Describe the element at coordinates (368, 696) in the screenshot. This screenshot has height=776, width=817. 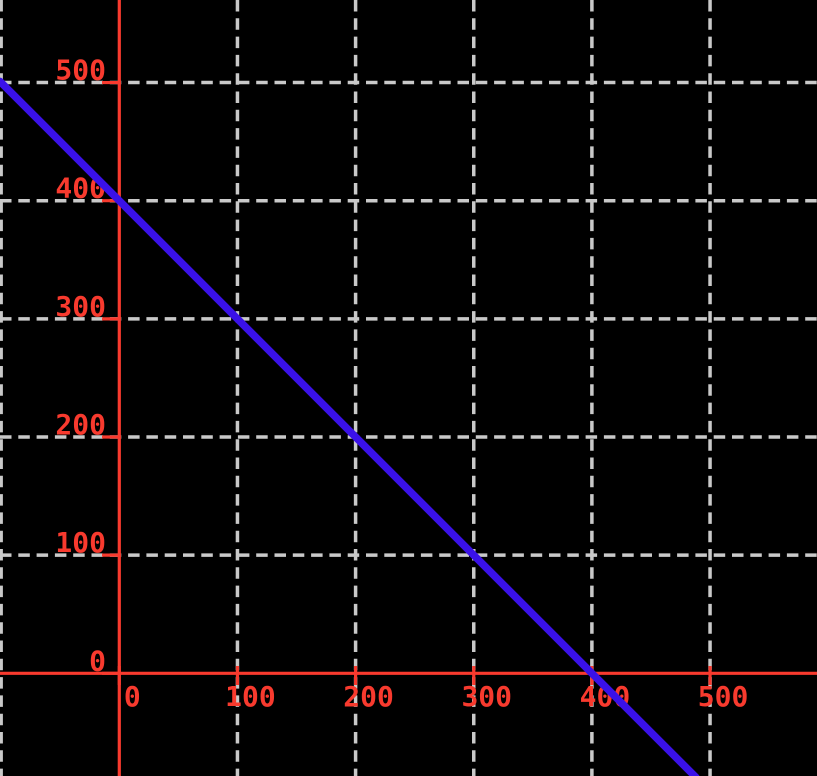
I see `x-axis-tick-label: 200` at that location.